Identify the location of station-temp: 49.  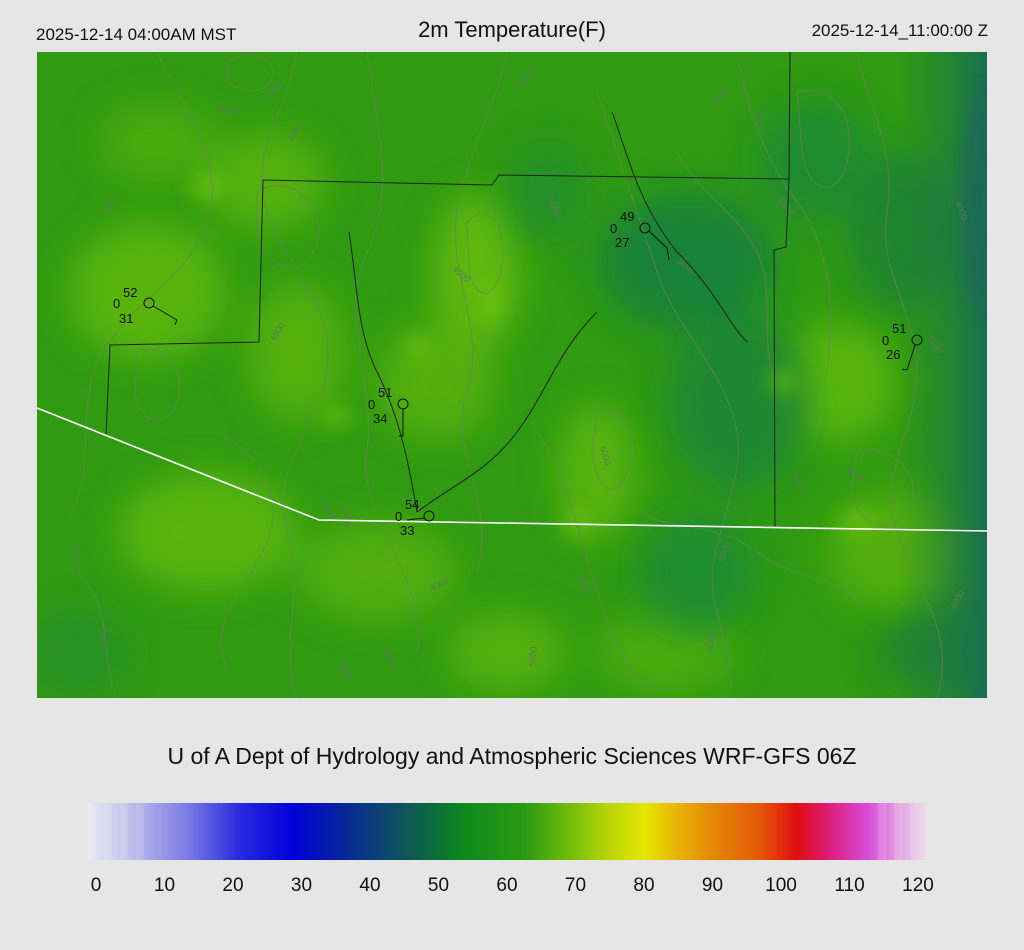
(627, 216).